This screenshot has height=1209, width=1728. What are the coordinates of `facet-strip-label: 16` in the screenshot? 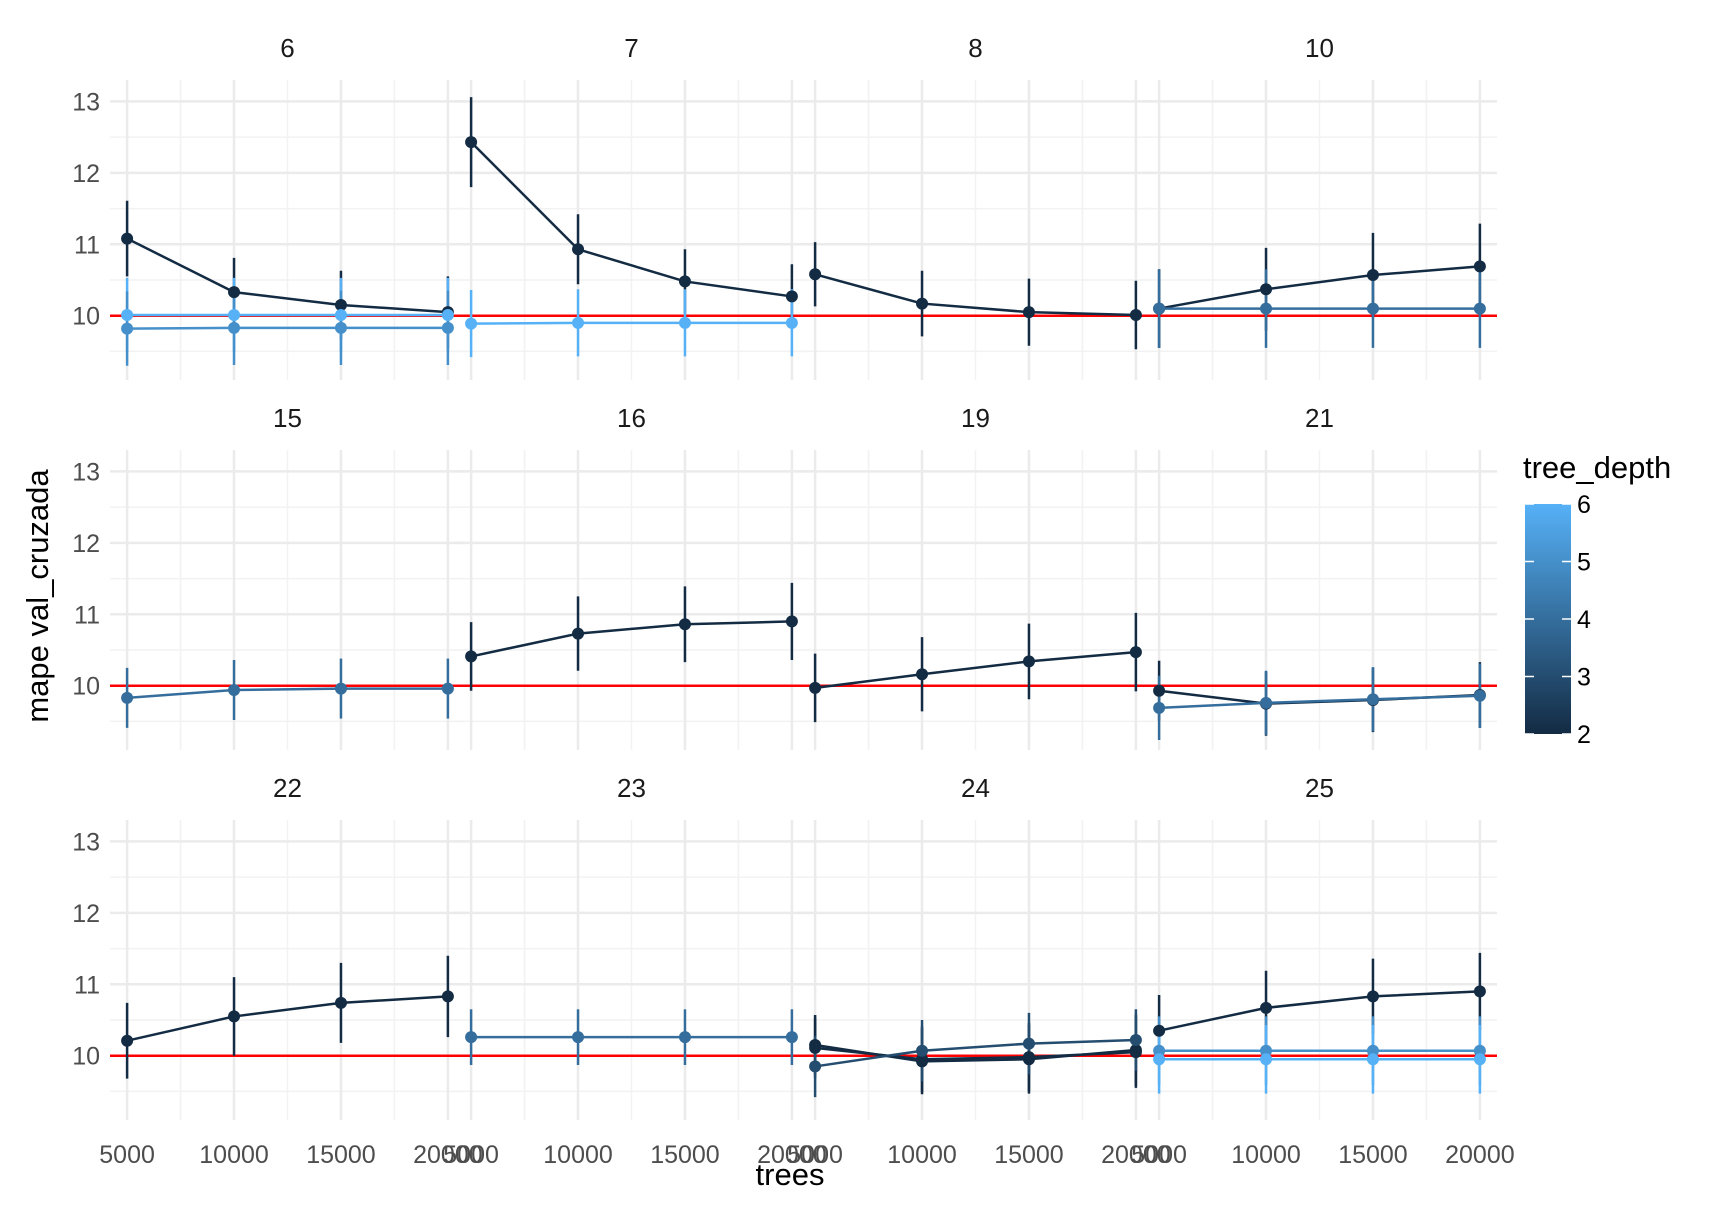 It's located at (631, 418).